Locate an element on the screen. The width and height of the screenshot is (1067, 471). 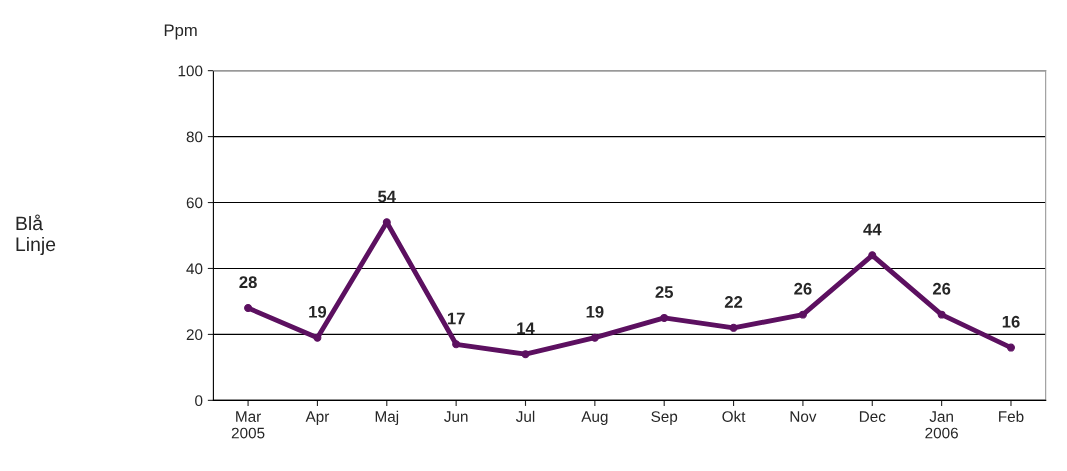
x-tick-label: Jun is located at coordinates (456, 416).